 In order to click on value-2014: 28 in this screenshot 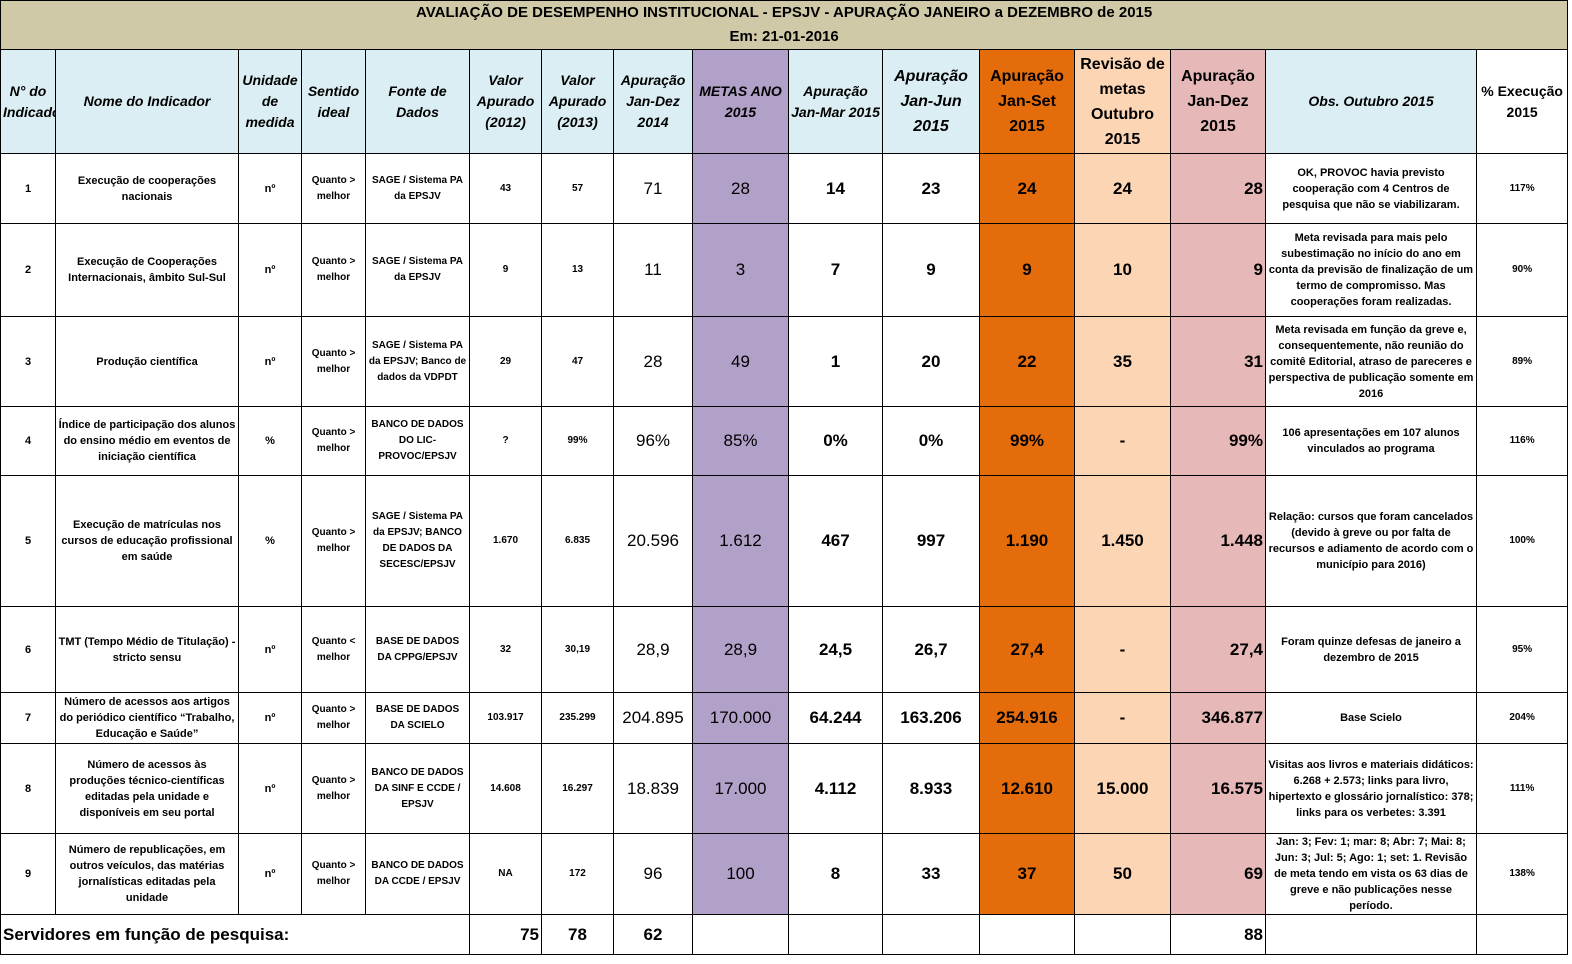, I will do `click(653, 361)`.